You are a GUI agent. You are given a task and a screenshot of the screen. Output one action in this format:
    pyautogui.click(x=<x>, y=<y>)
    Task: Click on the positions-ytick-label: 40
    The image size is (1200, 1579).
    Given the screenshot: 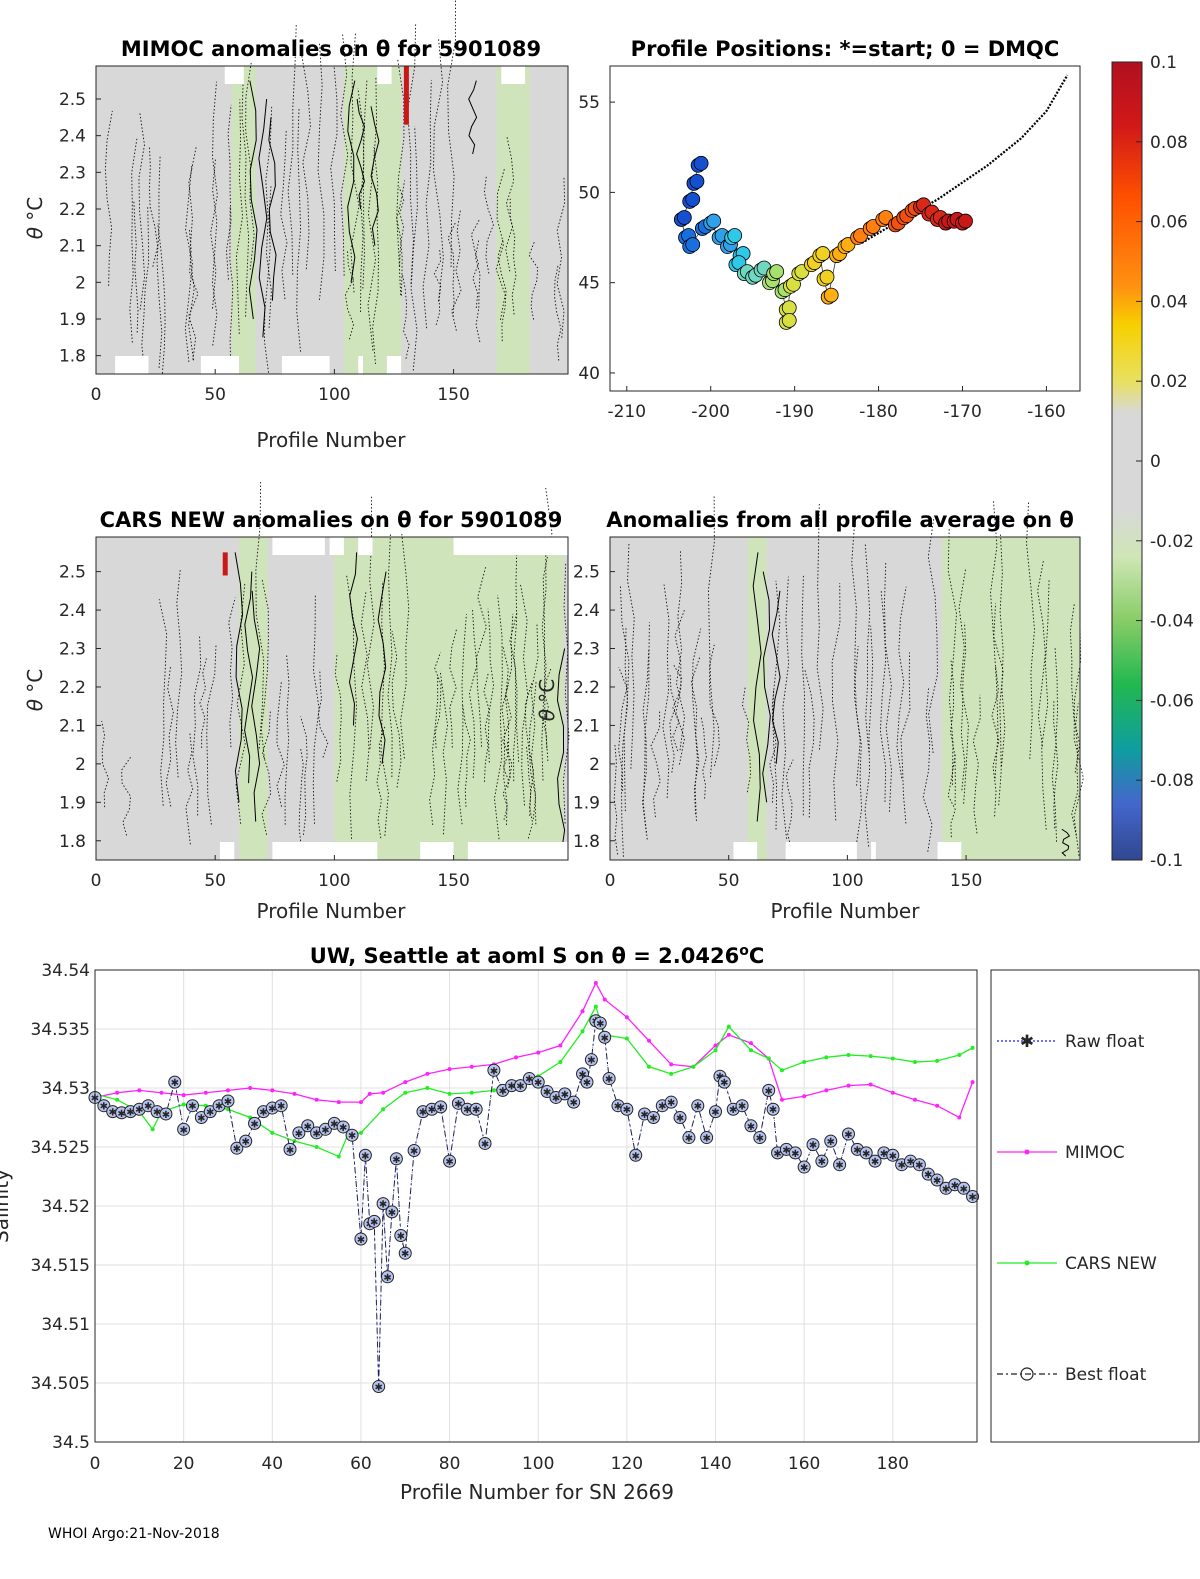 What is the action you would take?
    pyautogui.click(x=589, y=374)
    